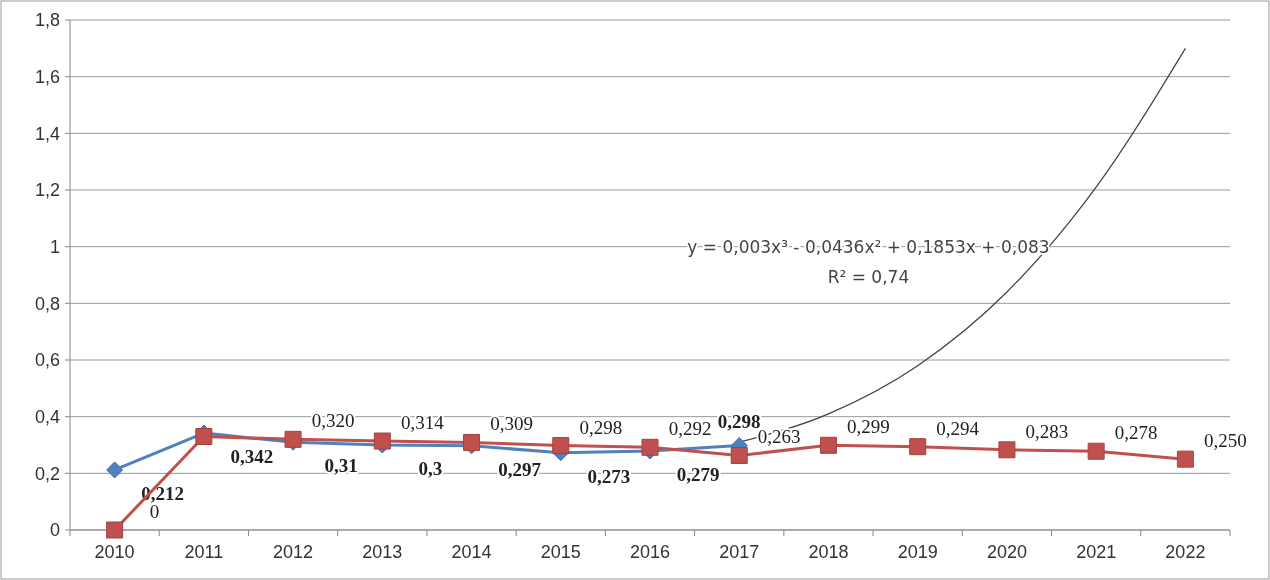 This screenshot has height=580, width=1270. What do you see at coordinates (114, 552) in the screenshot?
I see `x-tick-label: 2010` at bounding box center [114, 552].